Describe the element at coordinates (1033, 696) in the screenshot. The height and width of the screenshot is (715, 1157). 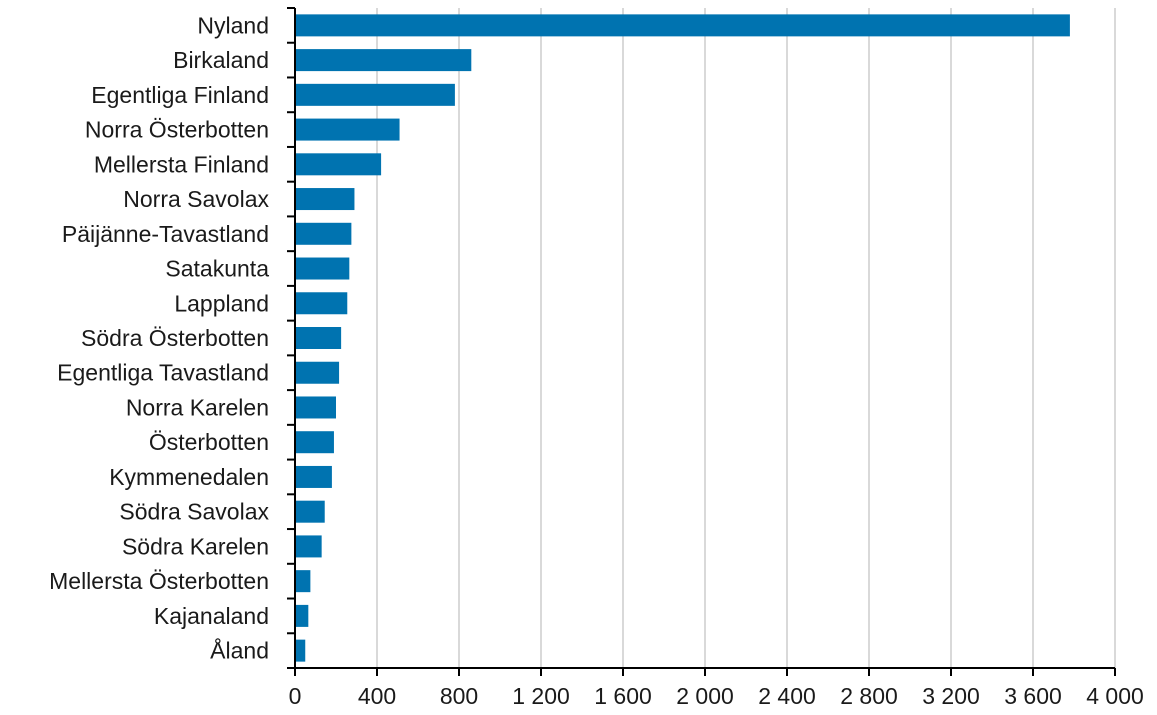
I see `x-tick-label: 3 600` at that location.